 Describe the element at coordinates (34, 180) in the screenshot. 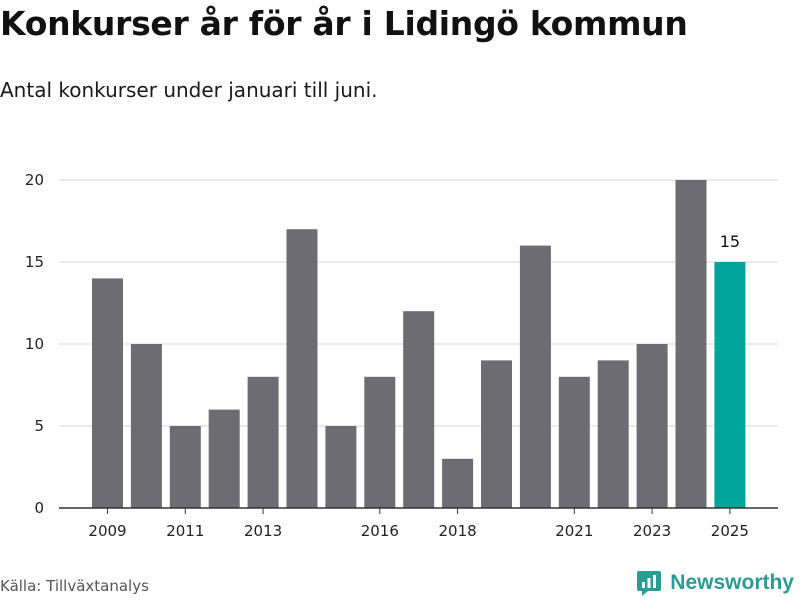

I see `y-tick-label: 20` at that location.